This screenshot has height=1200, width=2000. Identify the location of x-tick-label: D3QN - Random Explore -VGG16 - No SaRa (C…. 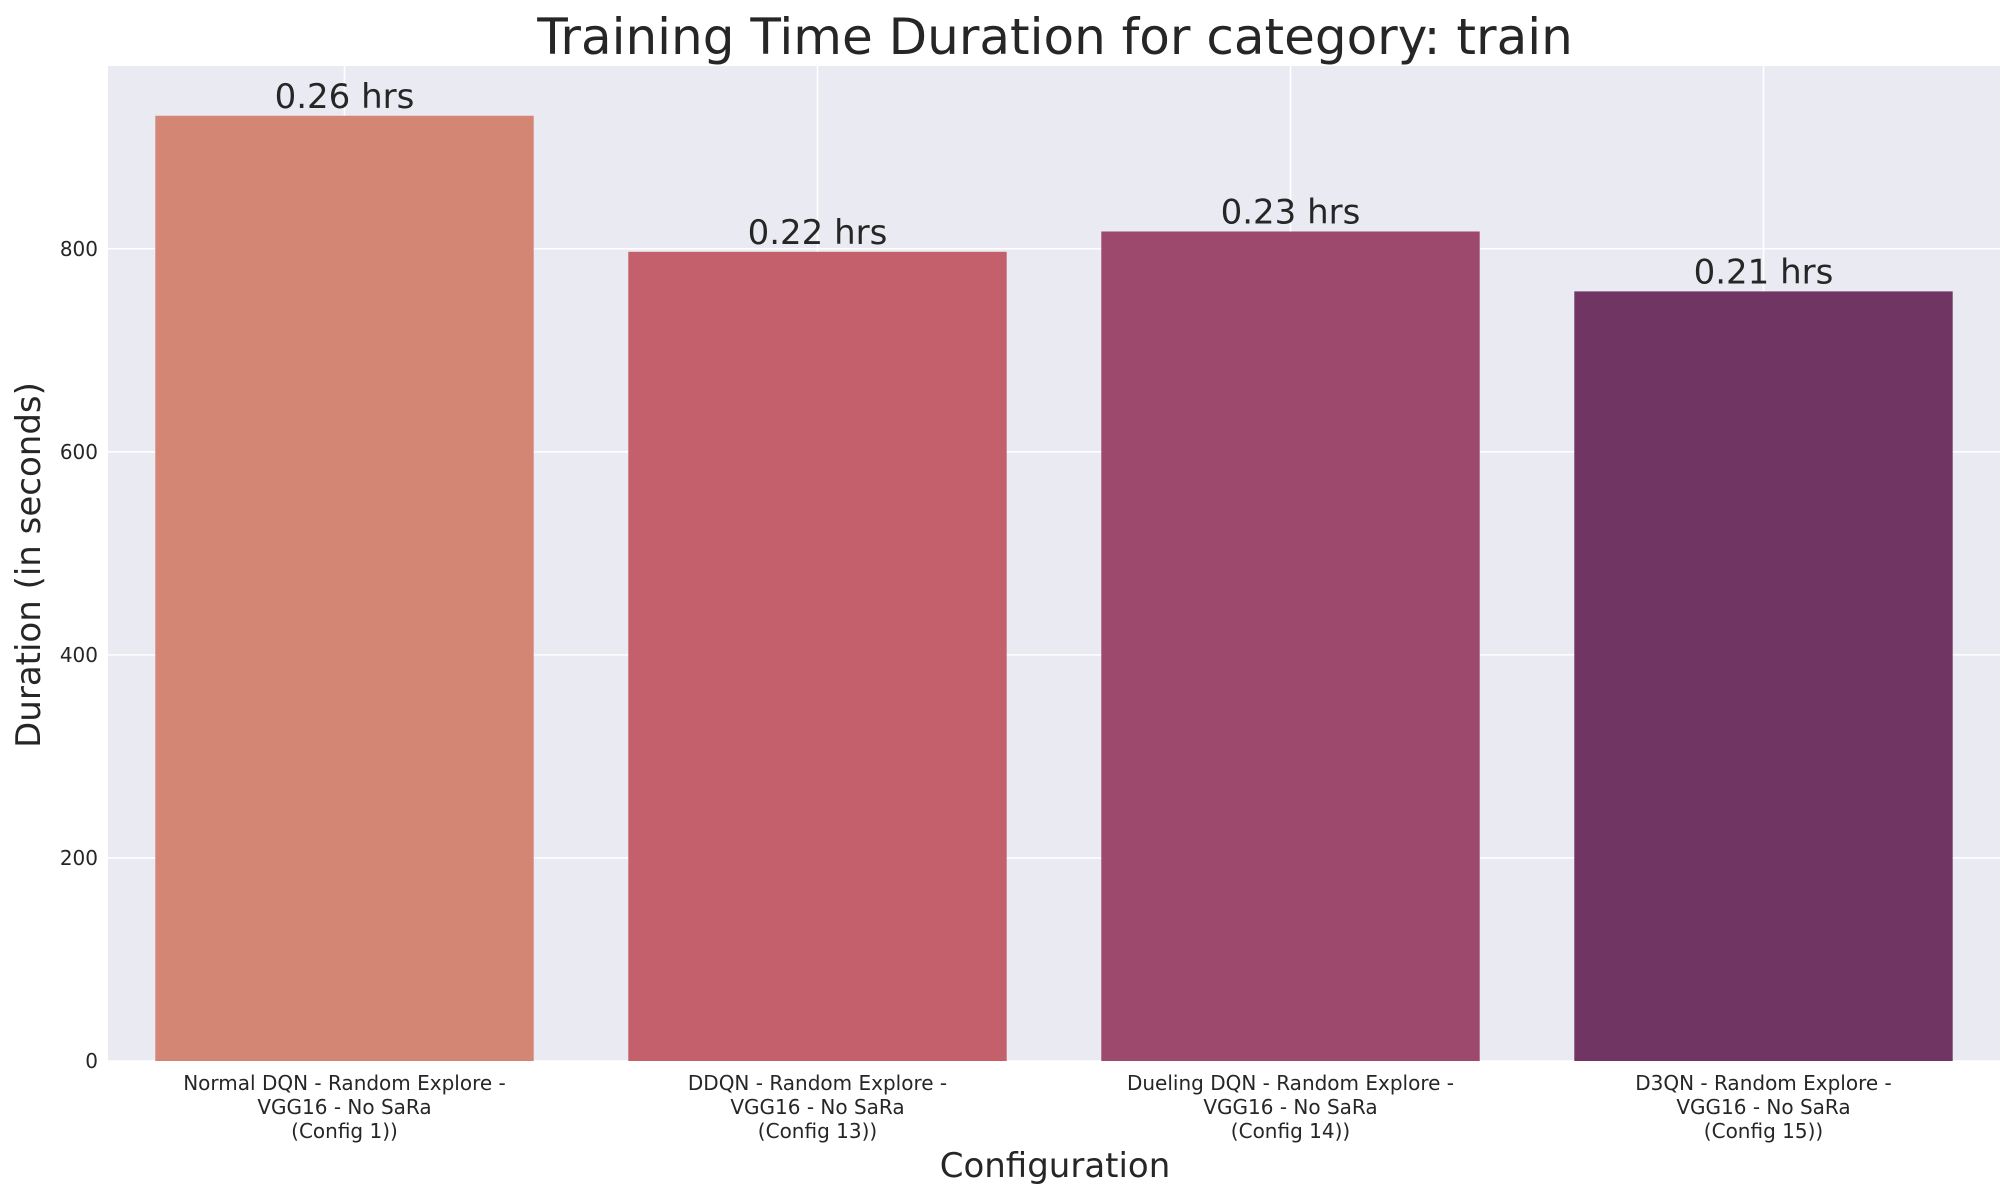
(1763, 1107).